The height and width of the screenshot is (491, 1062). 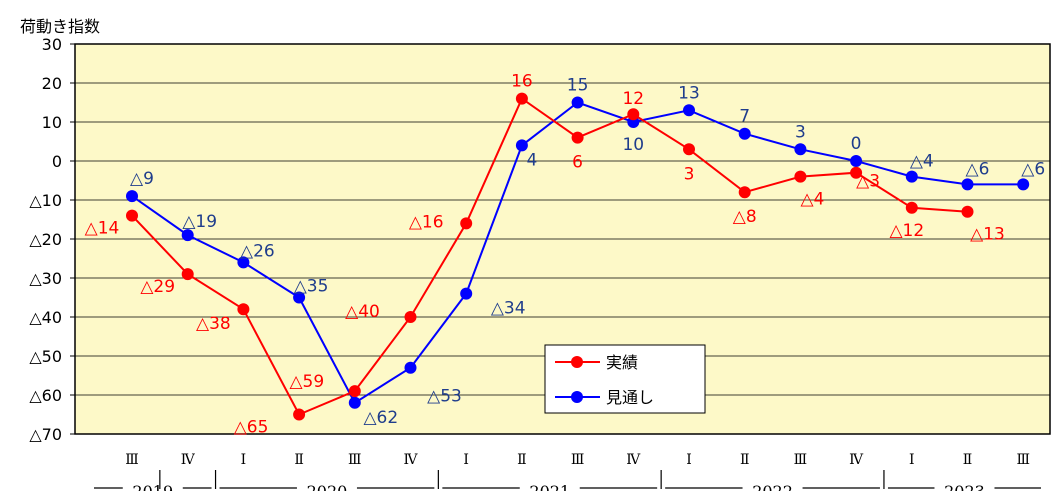 I want to click on y-tick-label: △40, so click(x=45, y=317).